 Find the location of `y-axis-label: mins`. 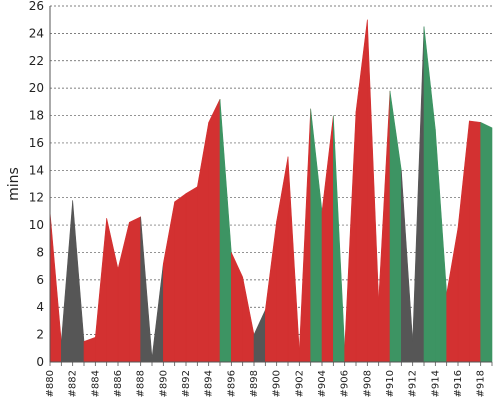

y-axis-label: mins is located at coordinates (14, 184).